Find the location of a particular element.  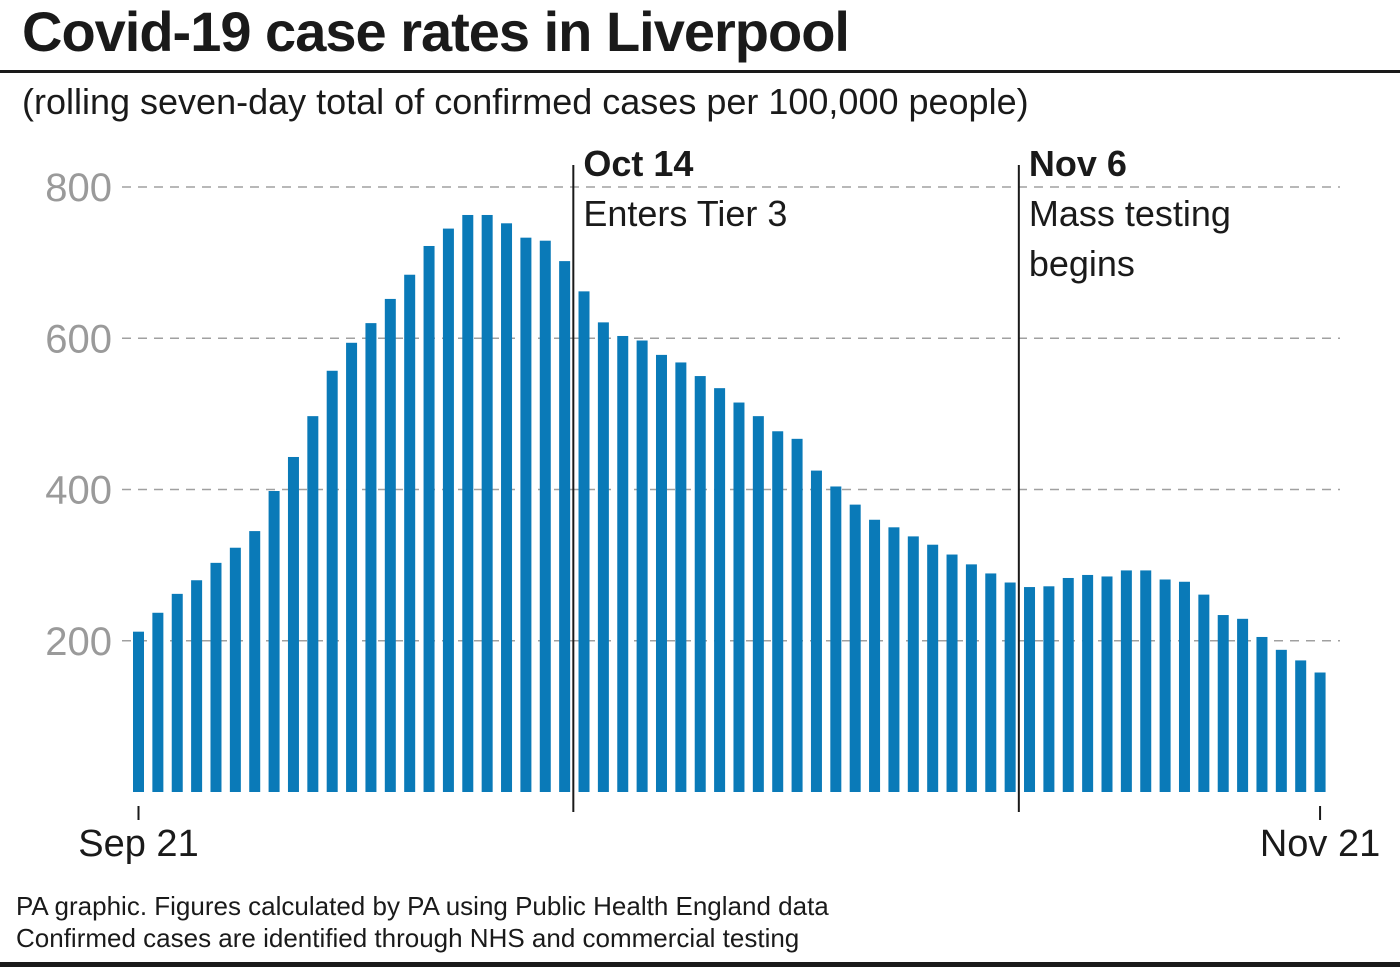

annotation-text-1-1: begins is located at coordinates (1082, 263).